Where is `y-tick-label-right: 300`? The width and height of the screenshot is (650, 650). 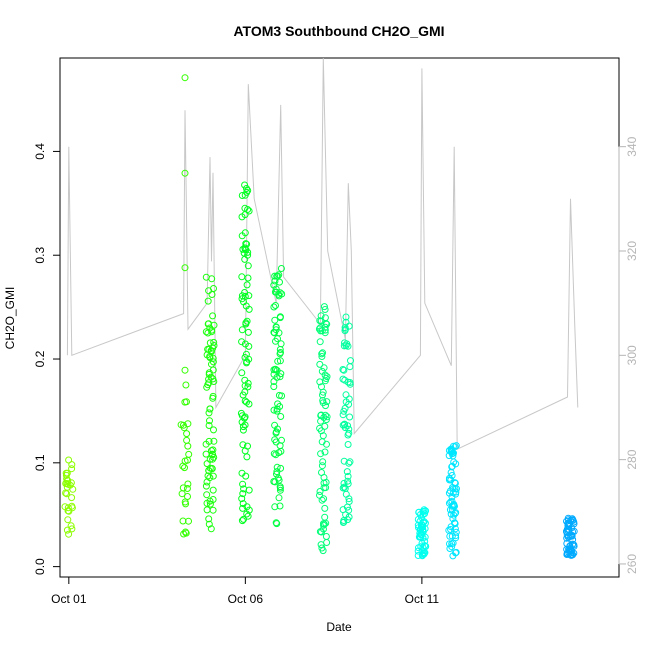
y-tick-label-right: 300 is located at coordinates (632, 355).